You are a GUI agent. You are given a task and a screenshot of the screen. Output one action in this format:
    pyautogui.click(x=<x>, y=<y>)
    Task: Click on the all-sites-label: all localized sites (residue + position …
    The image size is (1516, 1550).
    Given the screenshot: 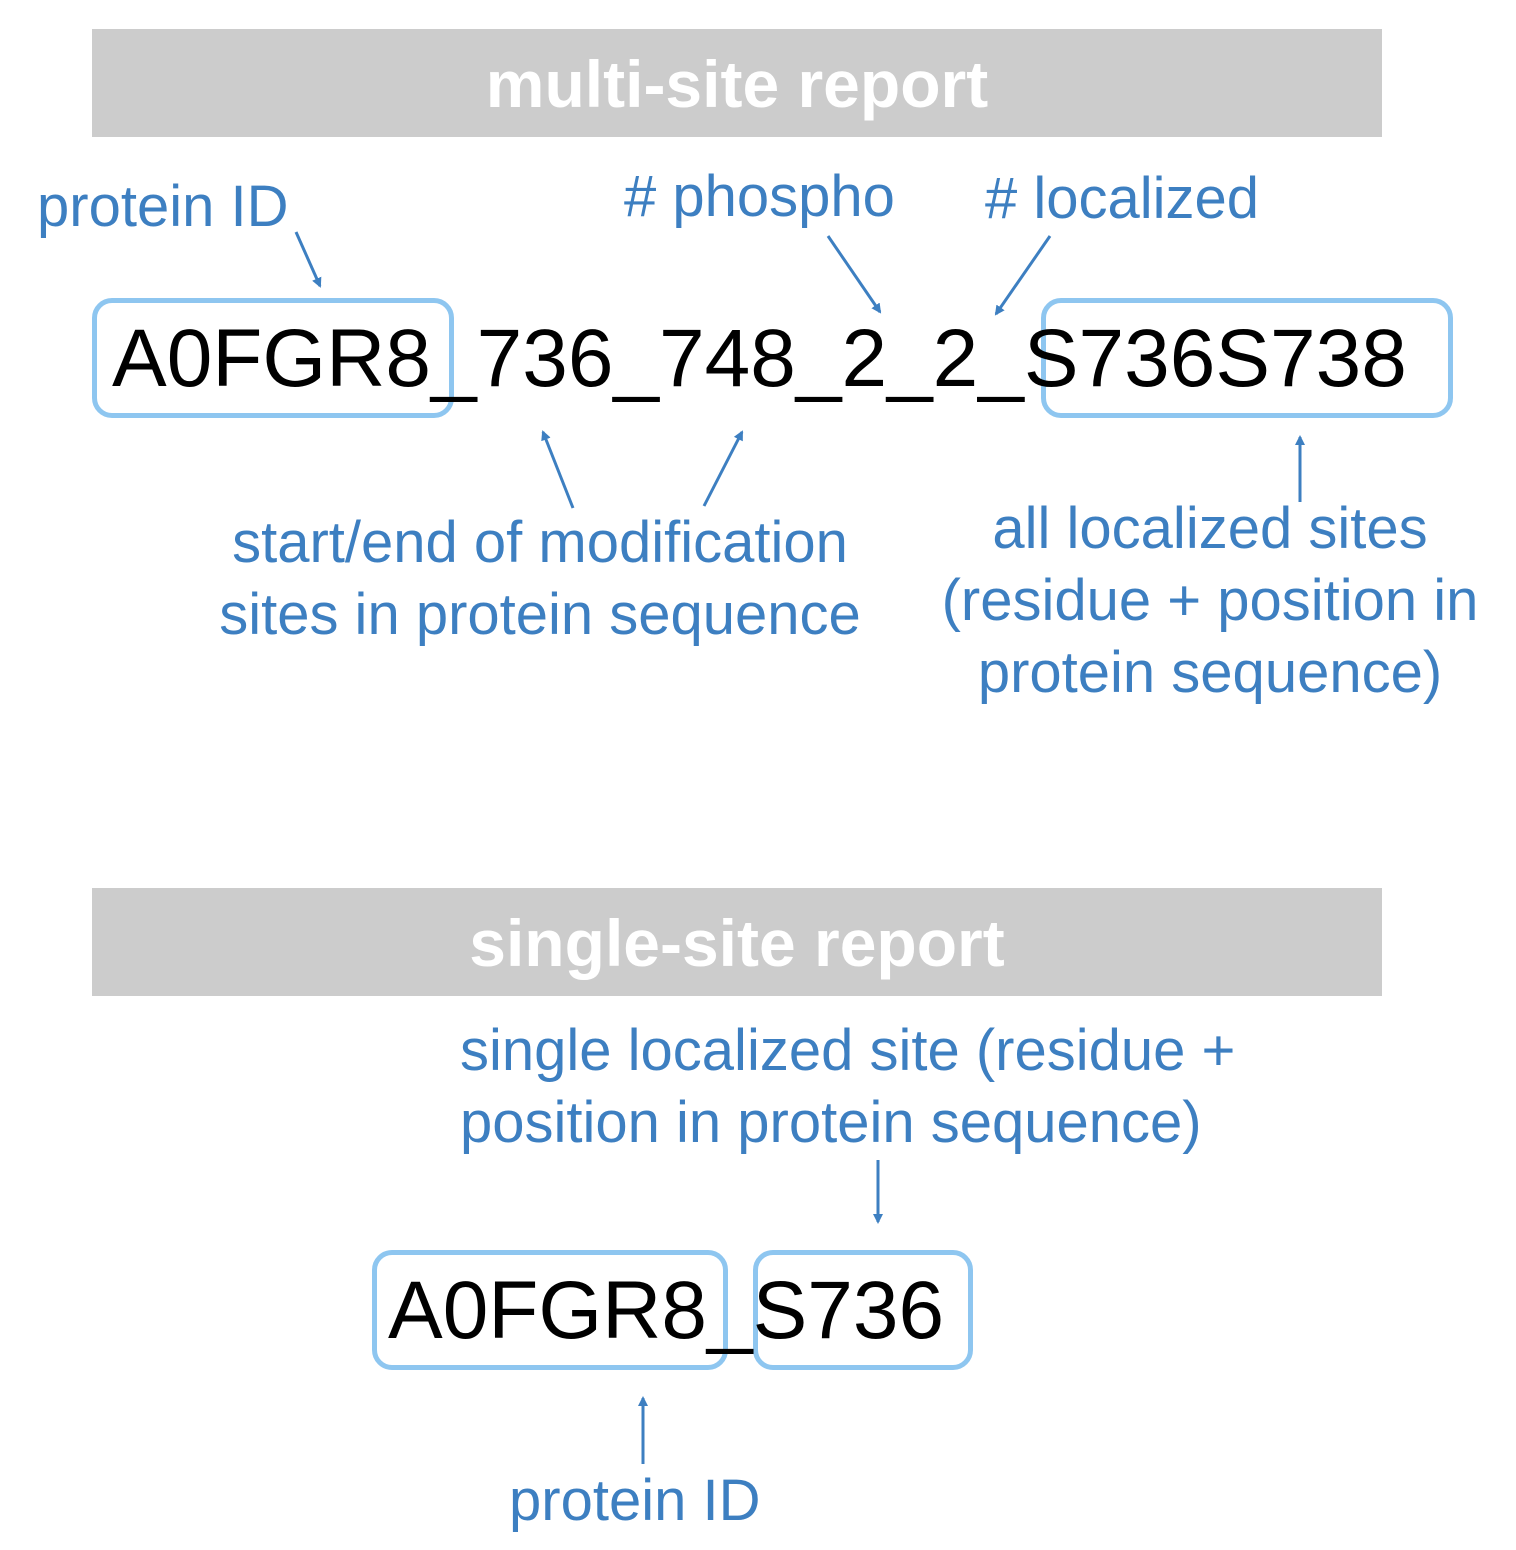 What is the action you would take?
    pyautogui.click(x=1210, y=601)
    